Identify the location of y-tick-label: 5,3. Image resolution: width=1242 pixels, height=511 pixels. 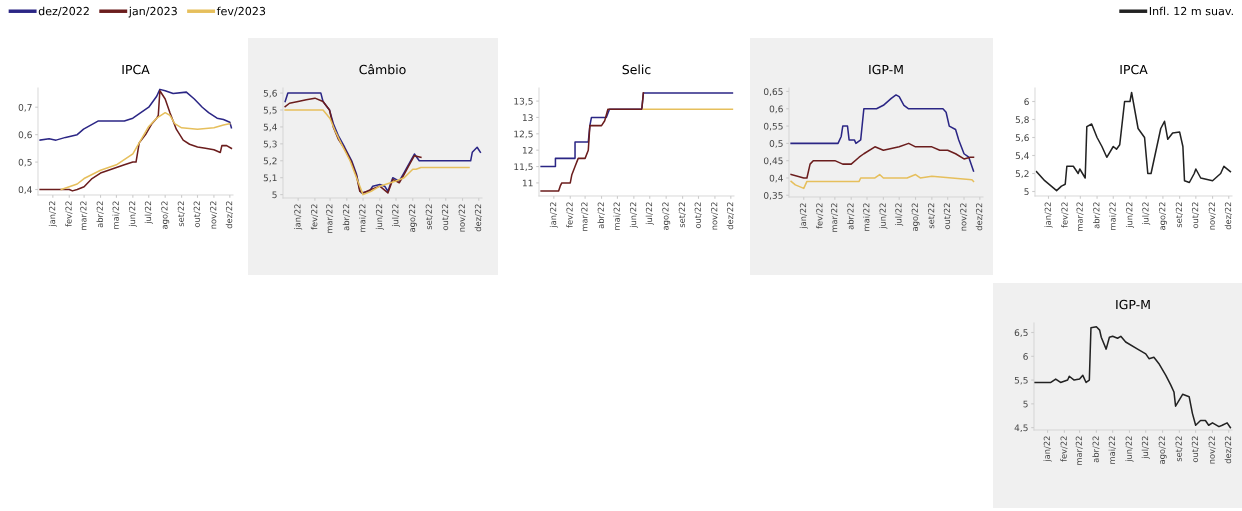
(270, 144).